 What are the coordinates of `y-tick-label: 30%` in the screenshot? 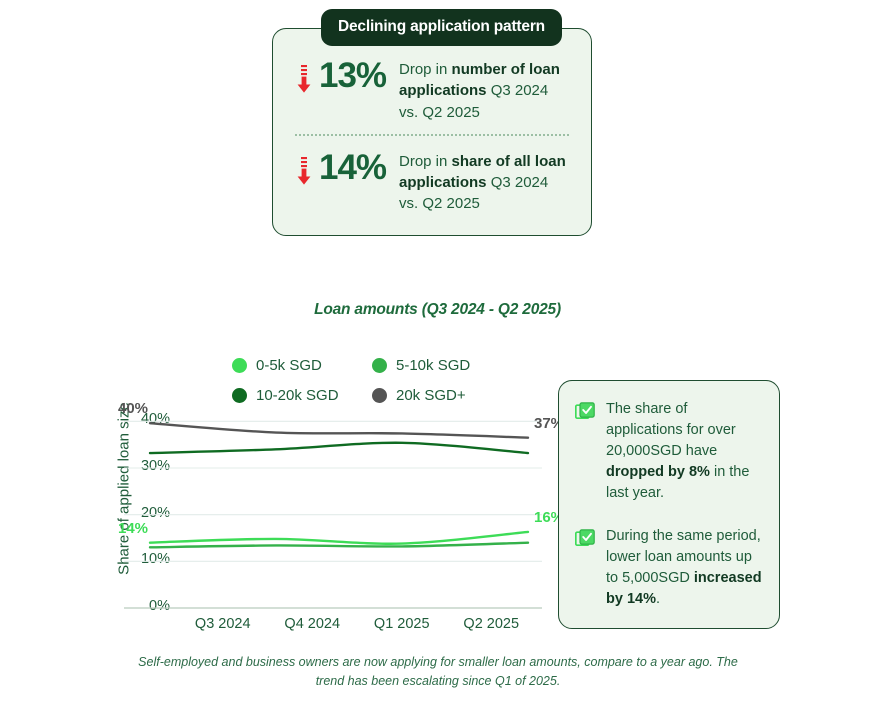 It's located at (155, 466).